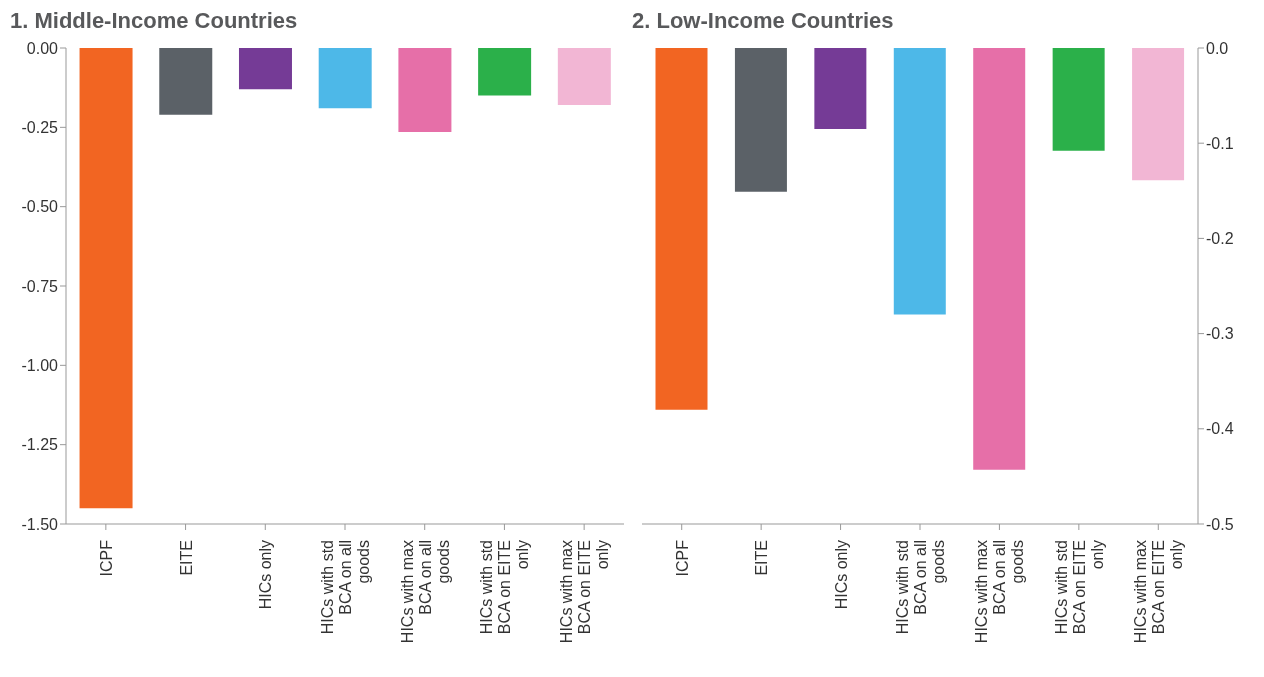 This screenshot has height=677, width=1264. I want to click on y-tick-label: -1.50, so click(40, 524).